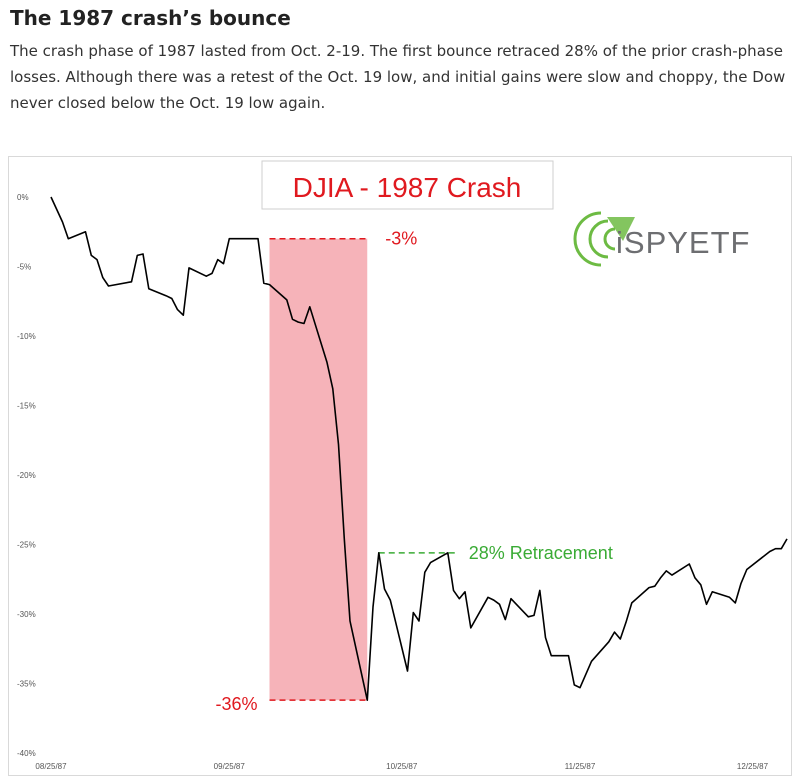  Describe the element at coordinates (604, 239) in the screenshot. I see `logo-emblem-icon` at that location.